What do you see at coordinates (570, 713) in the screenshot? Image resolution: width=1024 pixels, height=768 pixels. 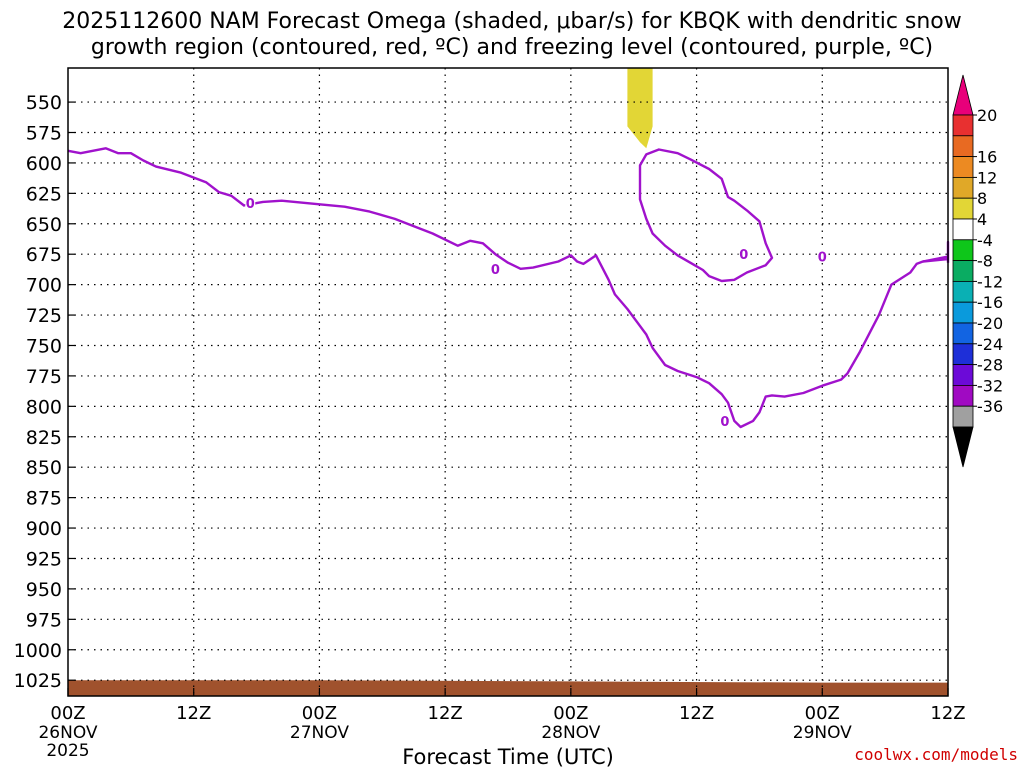 I see `x-tick-label-48: 00Z` at bounding box center [570, 713].